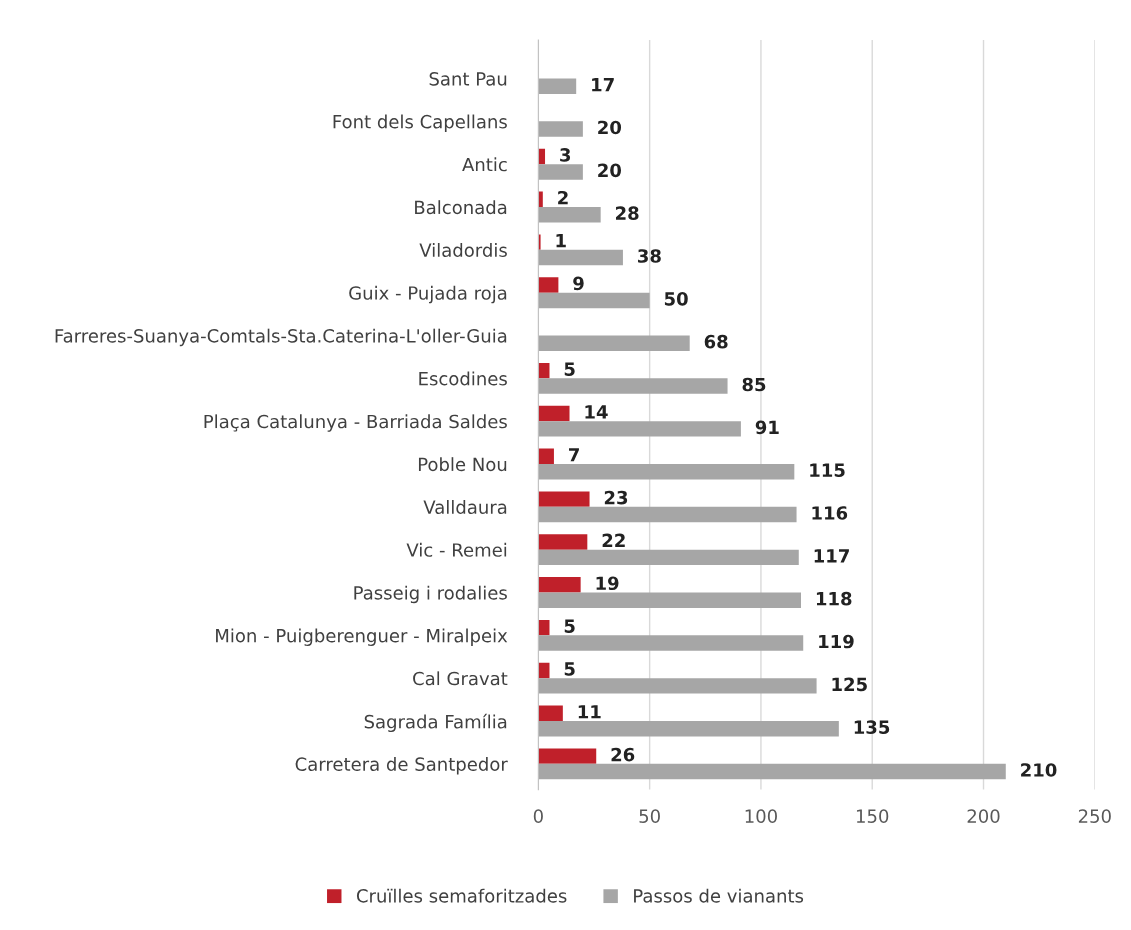 Image resolution: width=1131 pixels, height=930 pixels. Describe the element at coordinates (649, 256) in the screenshot. I see `data-label: 38` at that location.